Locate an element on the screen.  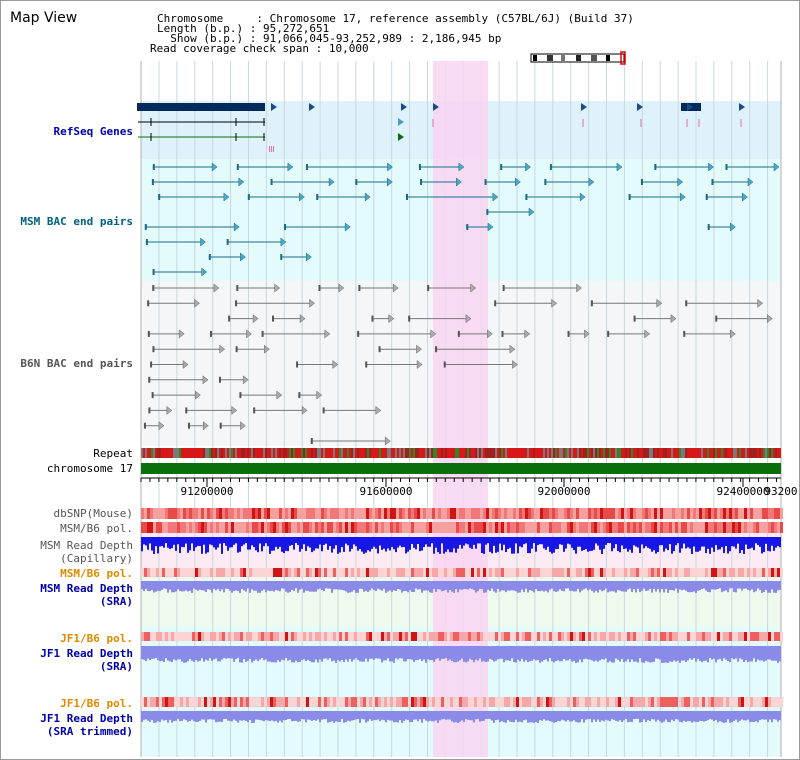
refseq-genes-label: RefSeq Genes is located at coordinates (93, 131).